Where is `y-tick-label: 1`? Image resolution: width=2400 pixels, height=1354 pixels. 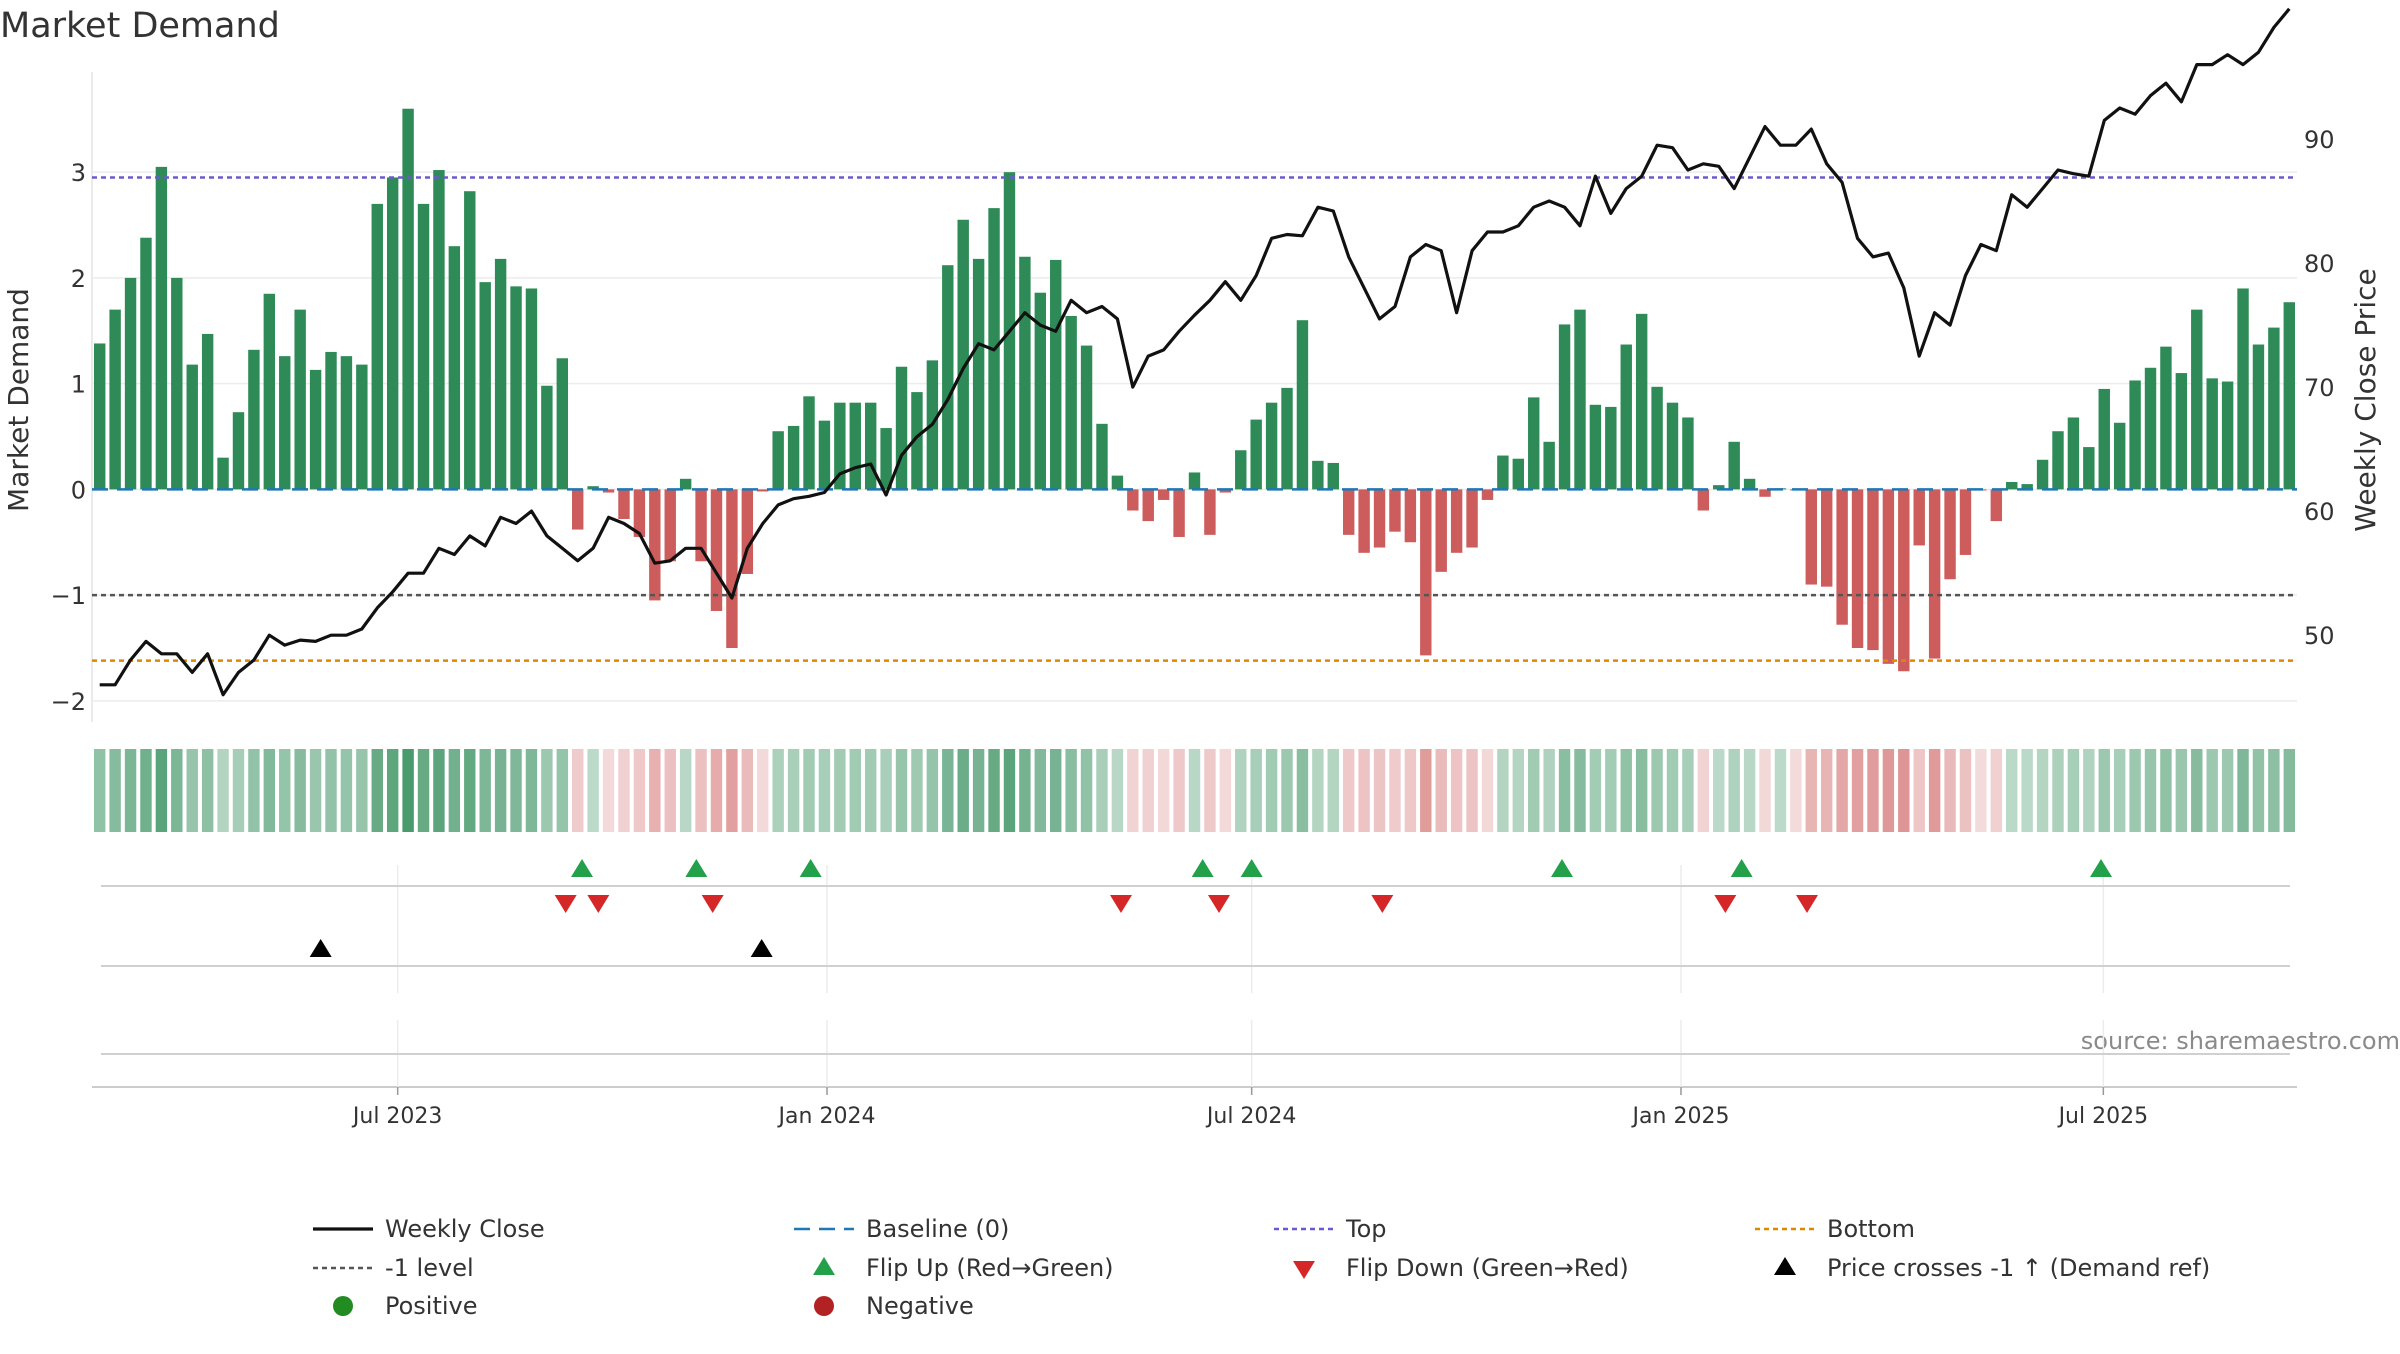
y-tick-label: 1 is located at coordinates (78, 385).